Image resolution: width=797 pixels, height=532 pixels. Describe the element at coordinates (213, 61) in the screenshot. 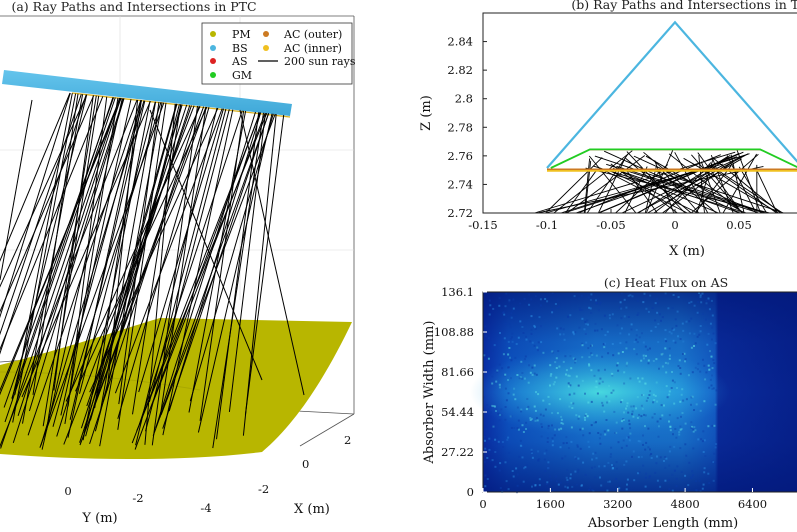

I see `legend-marker-as` at that location.